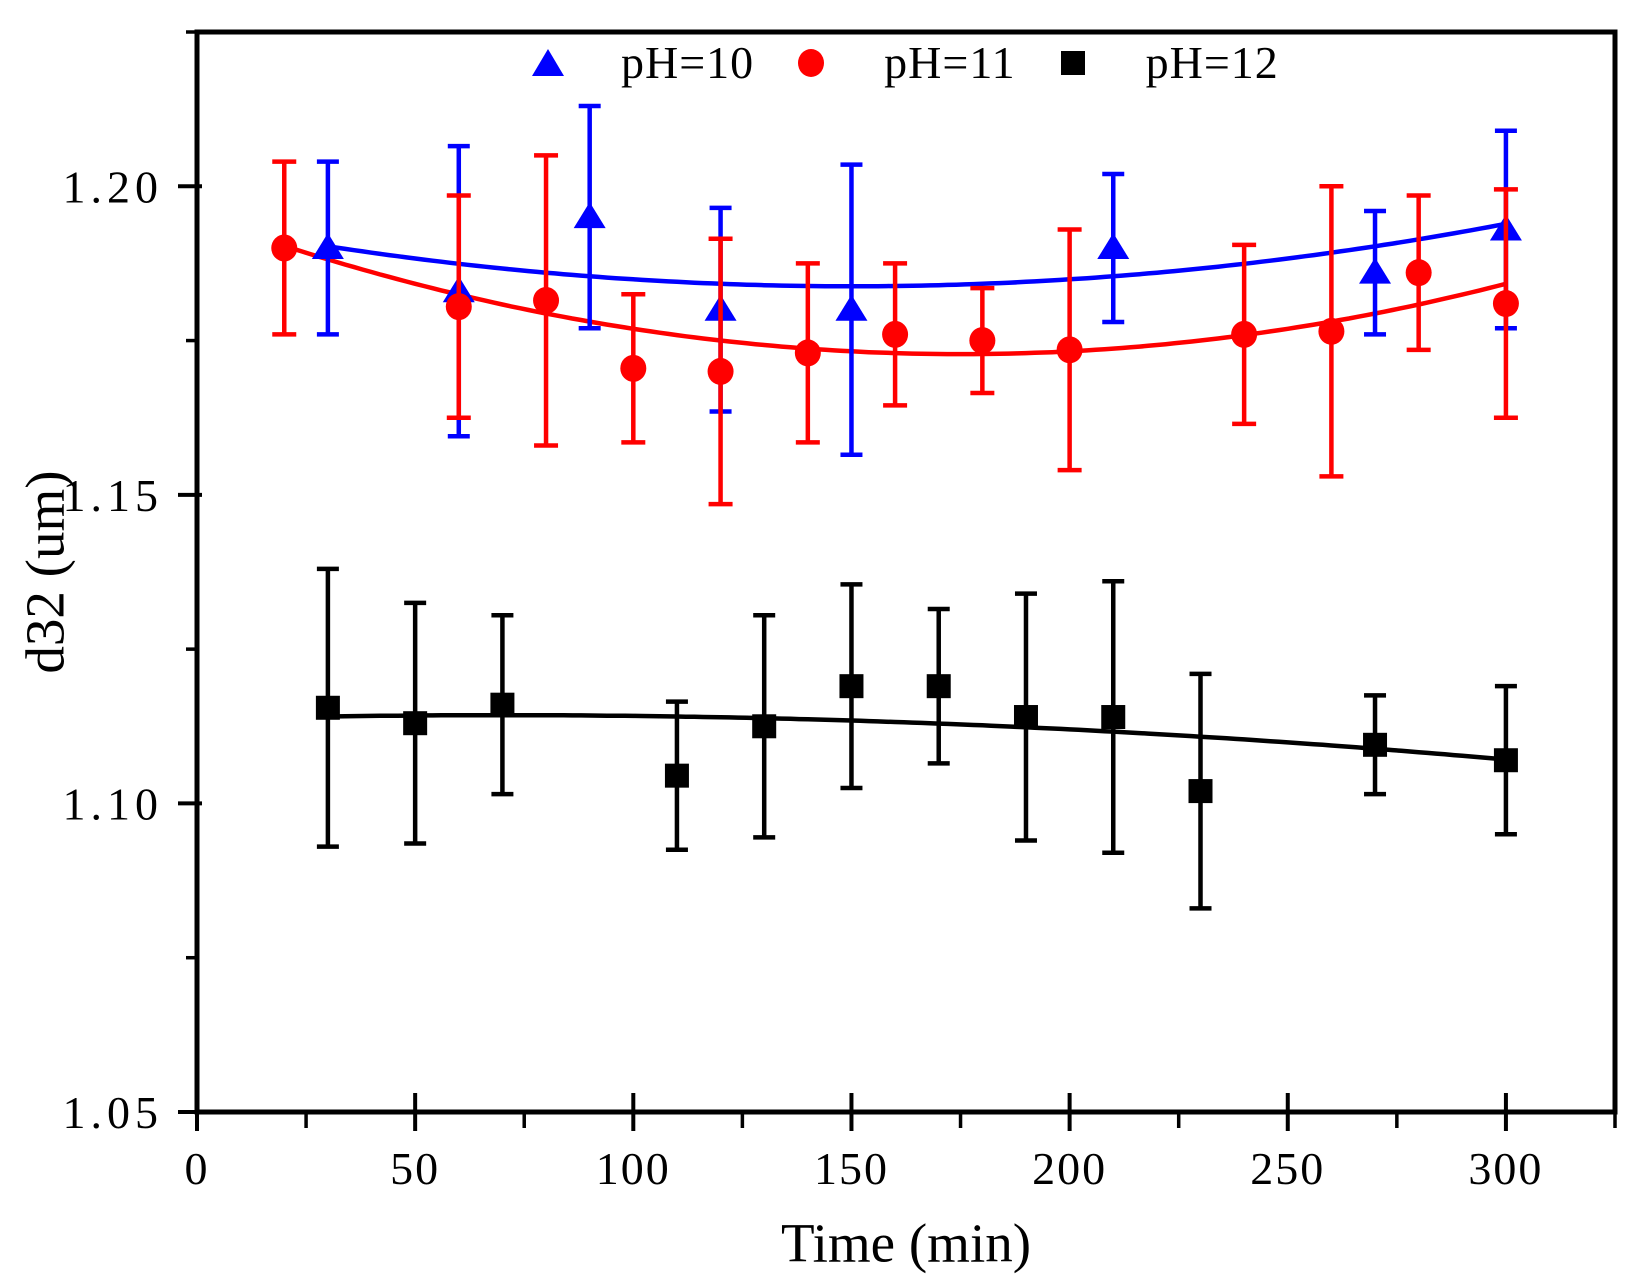 The height and width of the screenshot is (1279, 1634). What do you see at coordinates (45, 572) in the screenshot?
I see `y-axis-title: d32 (um)` at bounding box center [45, 572].